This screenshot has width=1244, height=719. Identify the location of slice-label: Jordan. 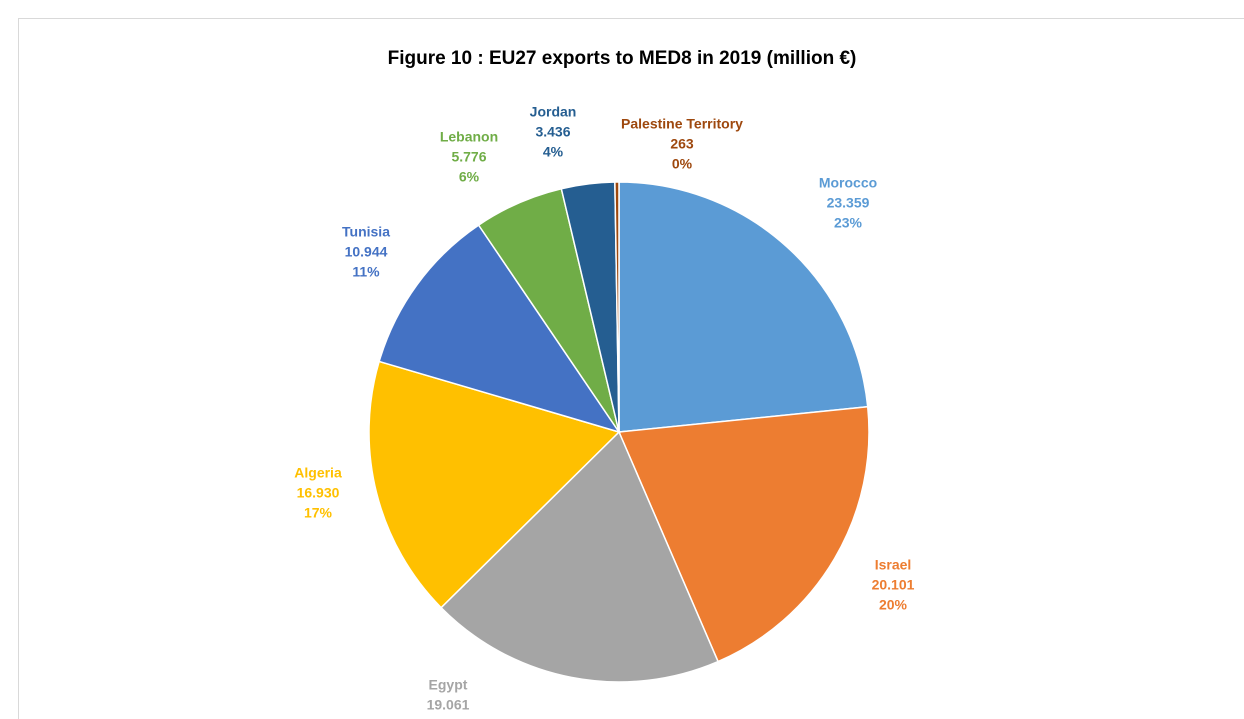
(553, 112).